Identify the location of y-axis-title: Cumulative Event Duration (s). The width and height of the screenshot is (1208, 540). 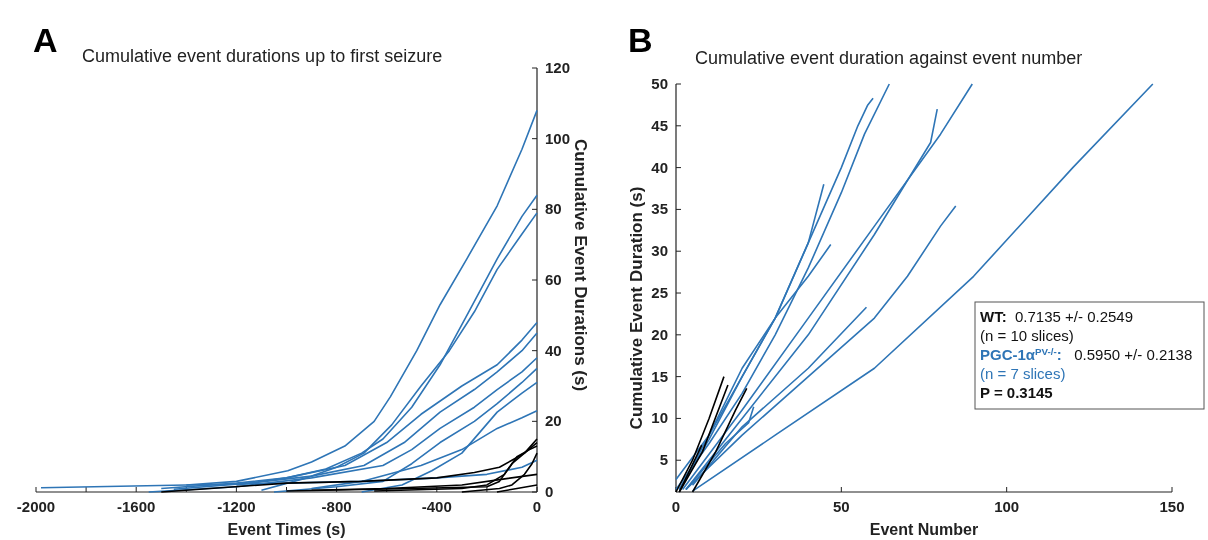
(636, 308).